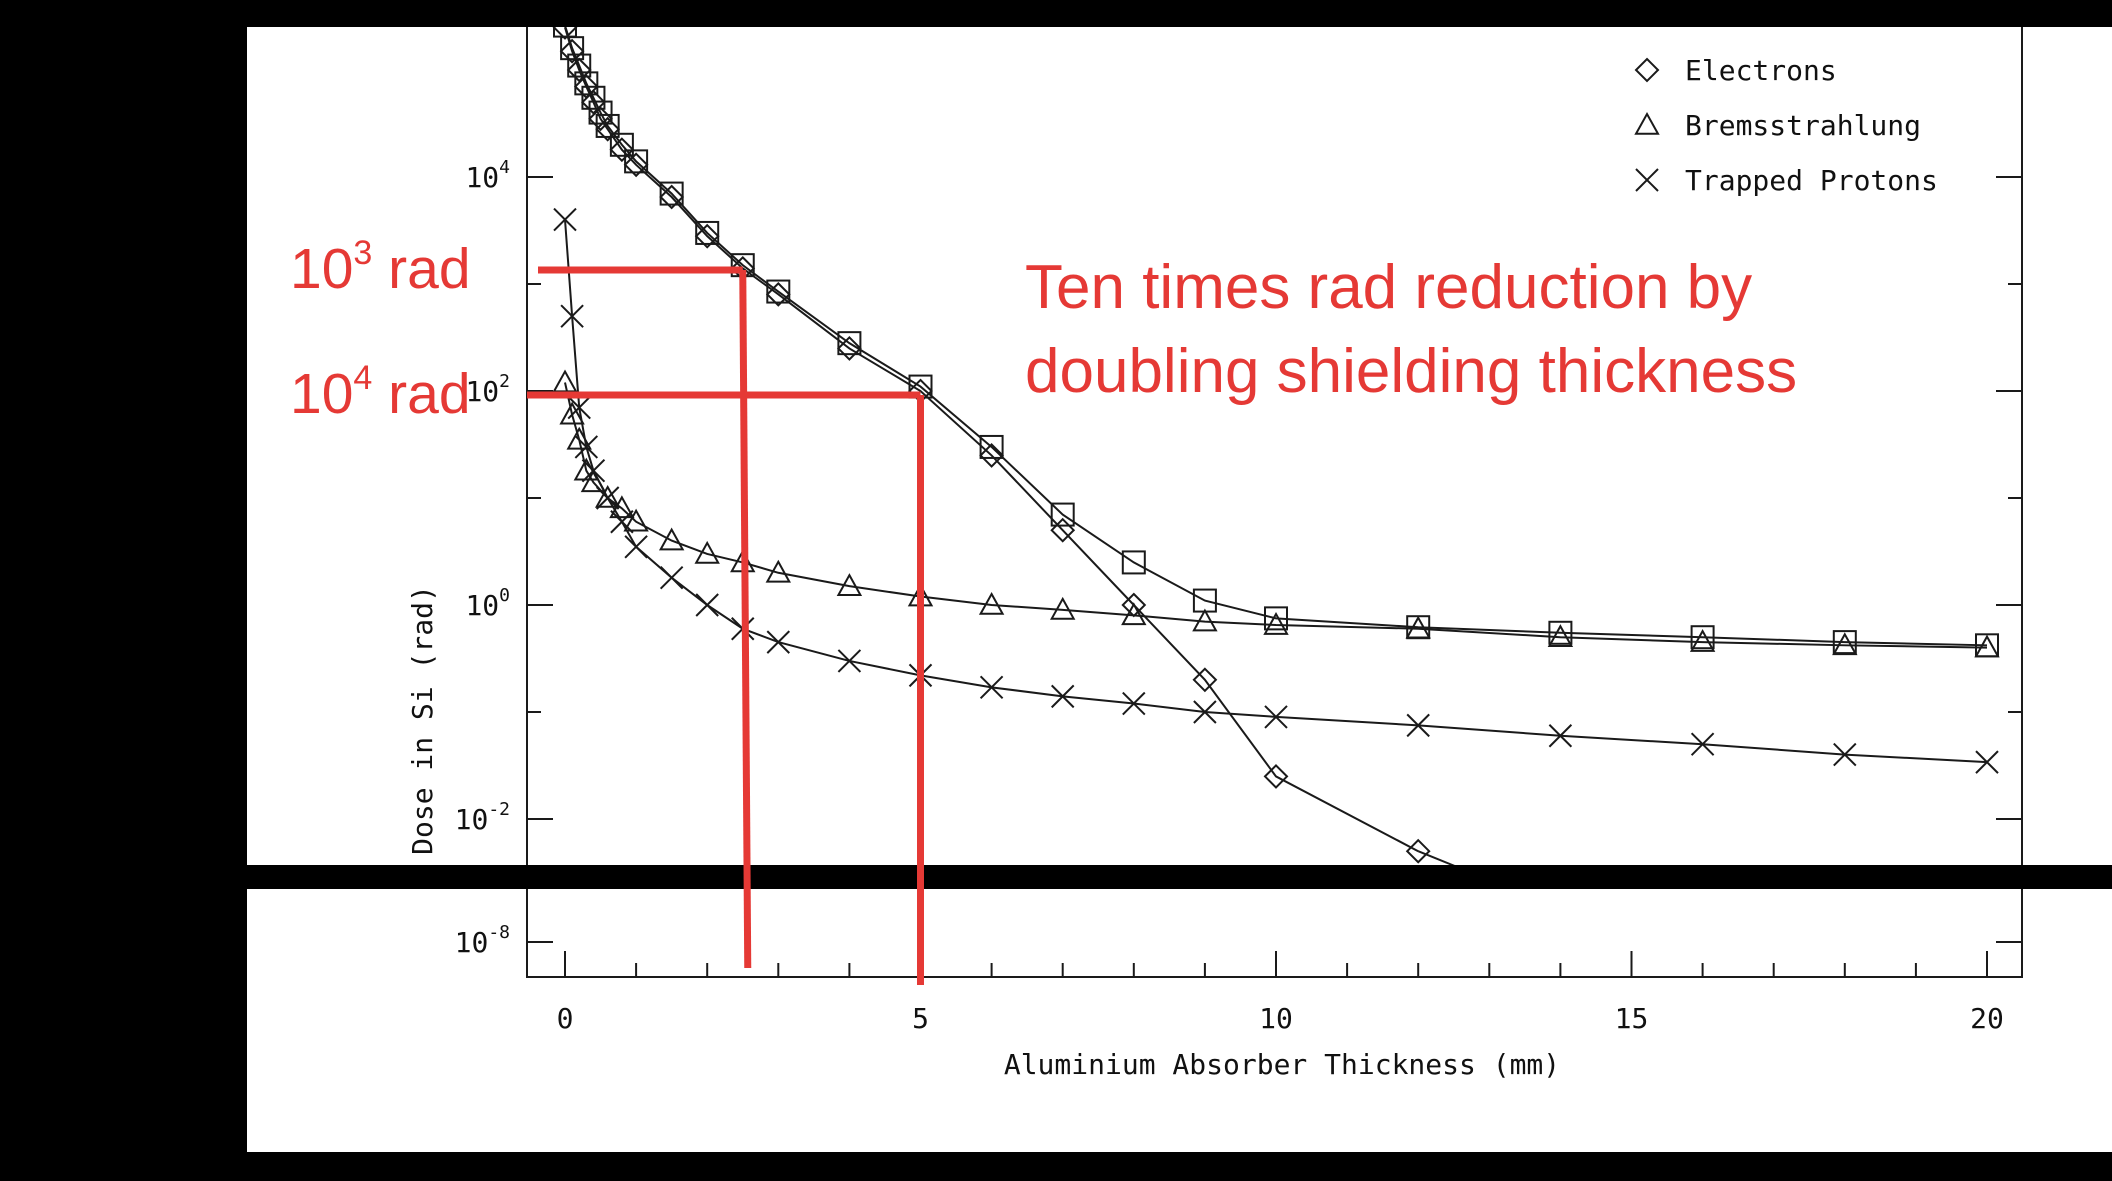 The image size is (2112, 1181). Describe the element at coordinates (1632, 1018) in the screenshot. I see `x-tick-label: 15` at that location.